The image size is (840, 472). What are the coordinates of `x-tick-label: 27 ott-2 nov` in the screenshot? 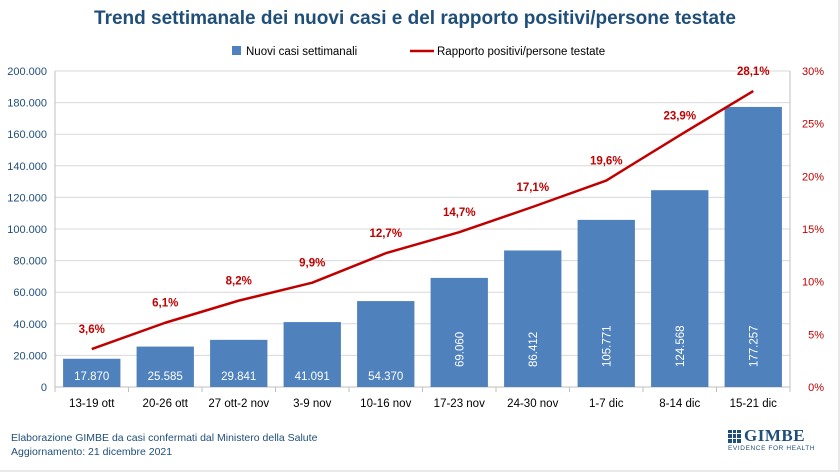 It's located at (238, 404).